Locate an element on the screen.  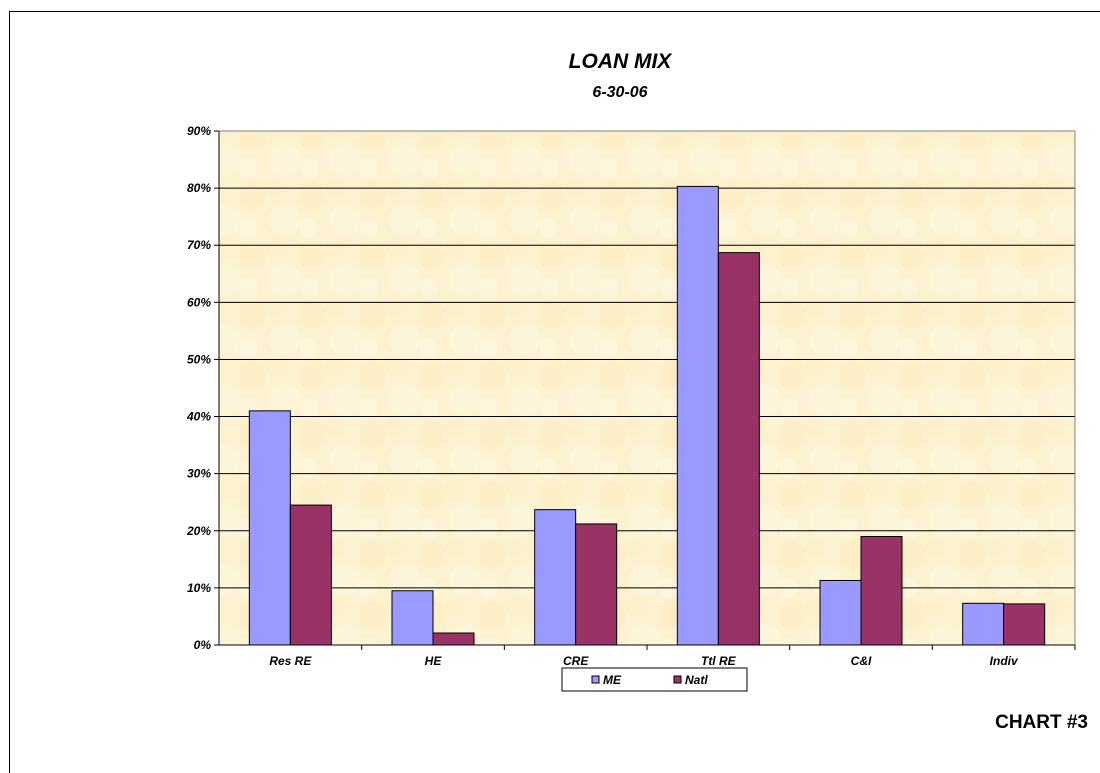
x-tick-label: Indiv is located at coordinates (1004, 661).